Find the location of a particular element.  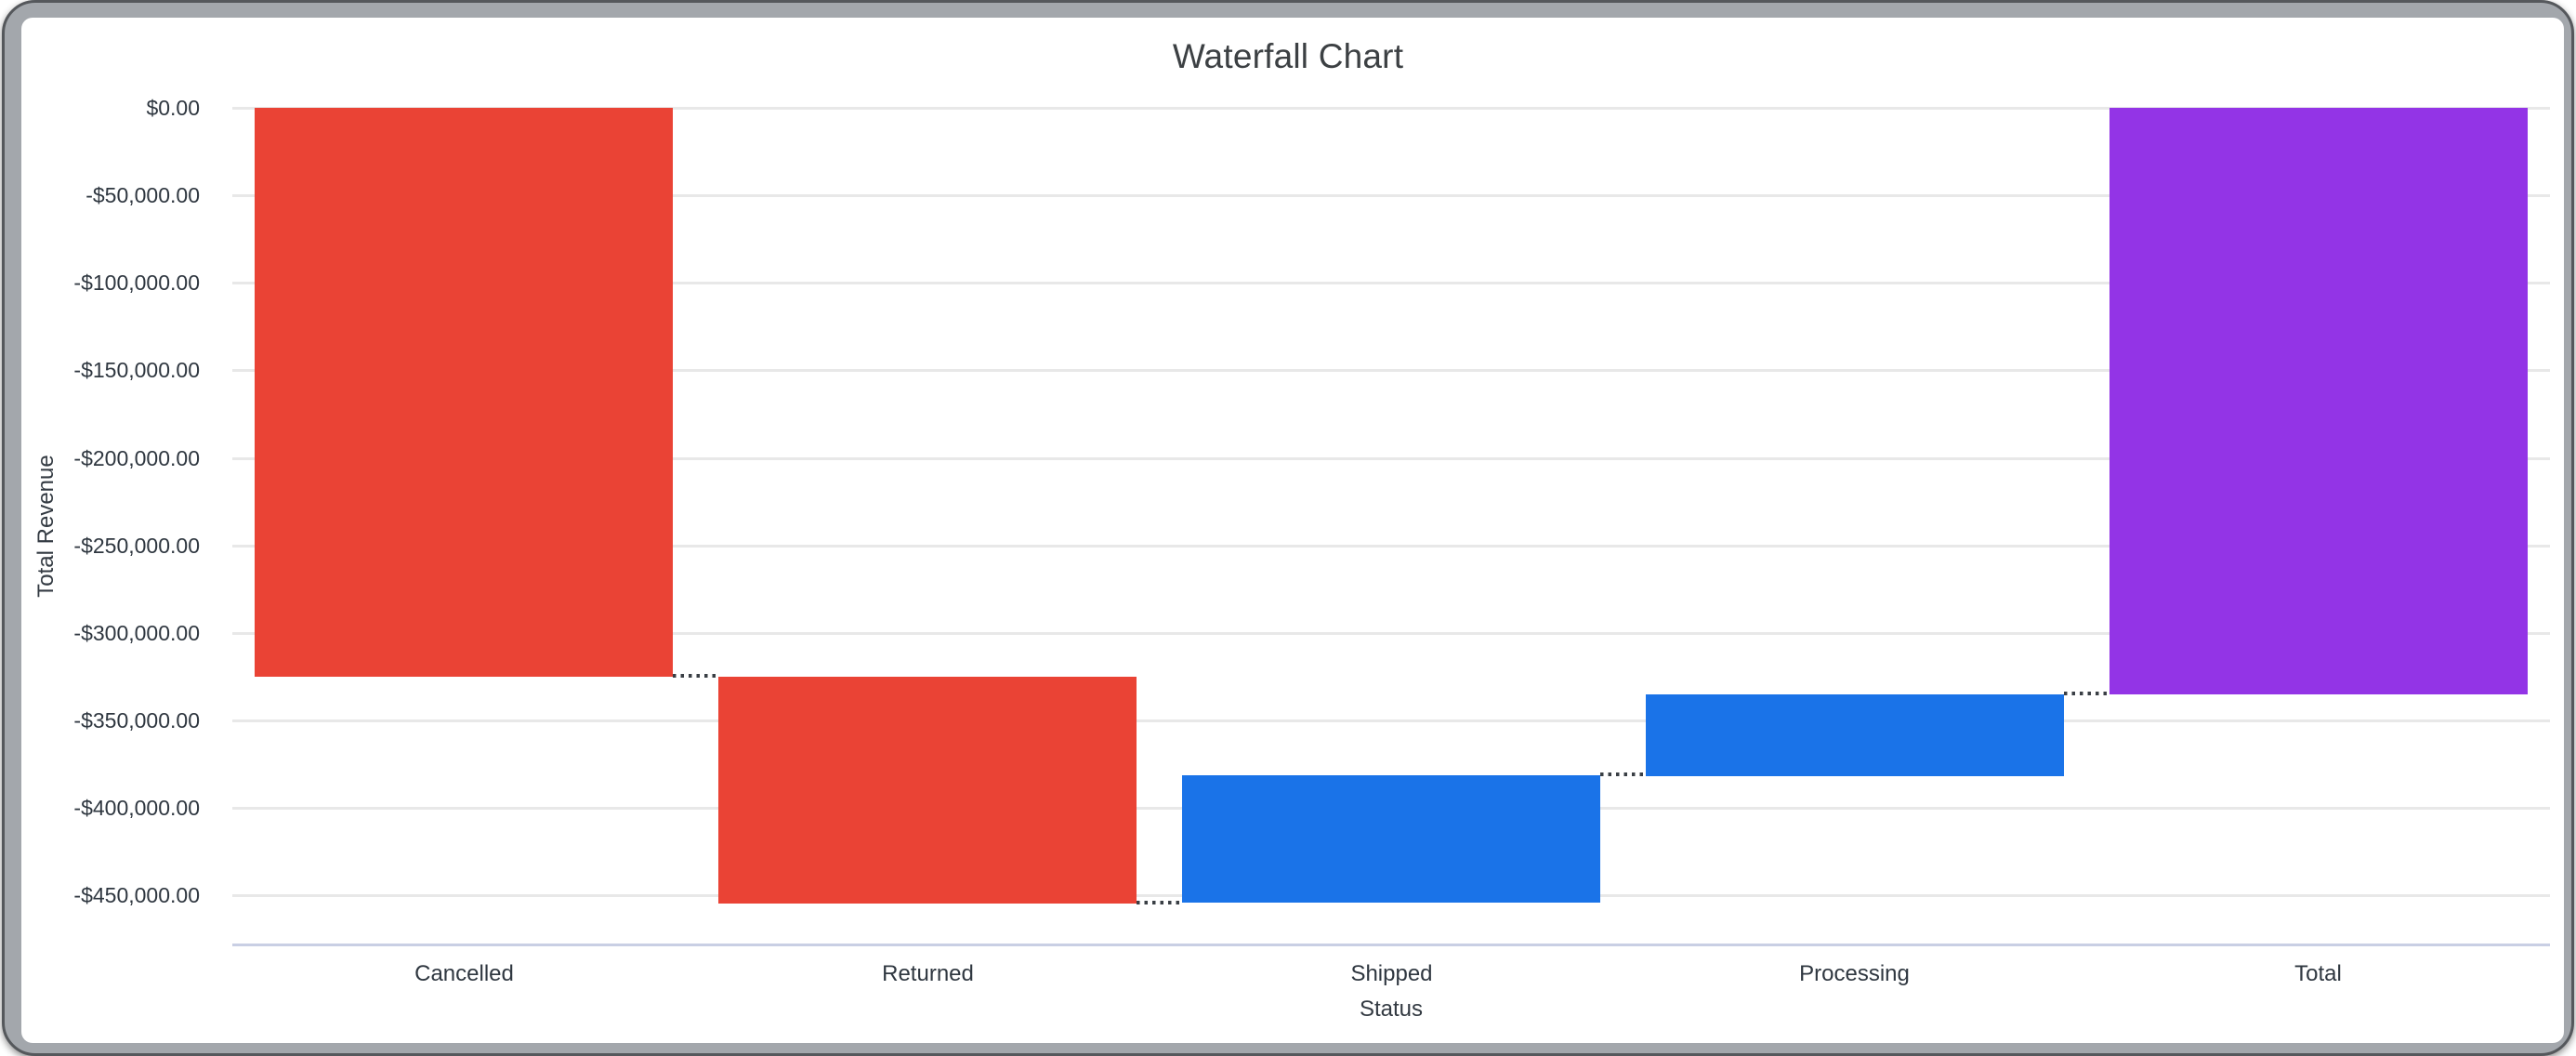

x-axis-title: Status is located at coordinates (1391, 1009).